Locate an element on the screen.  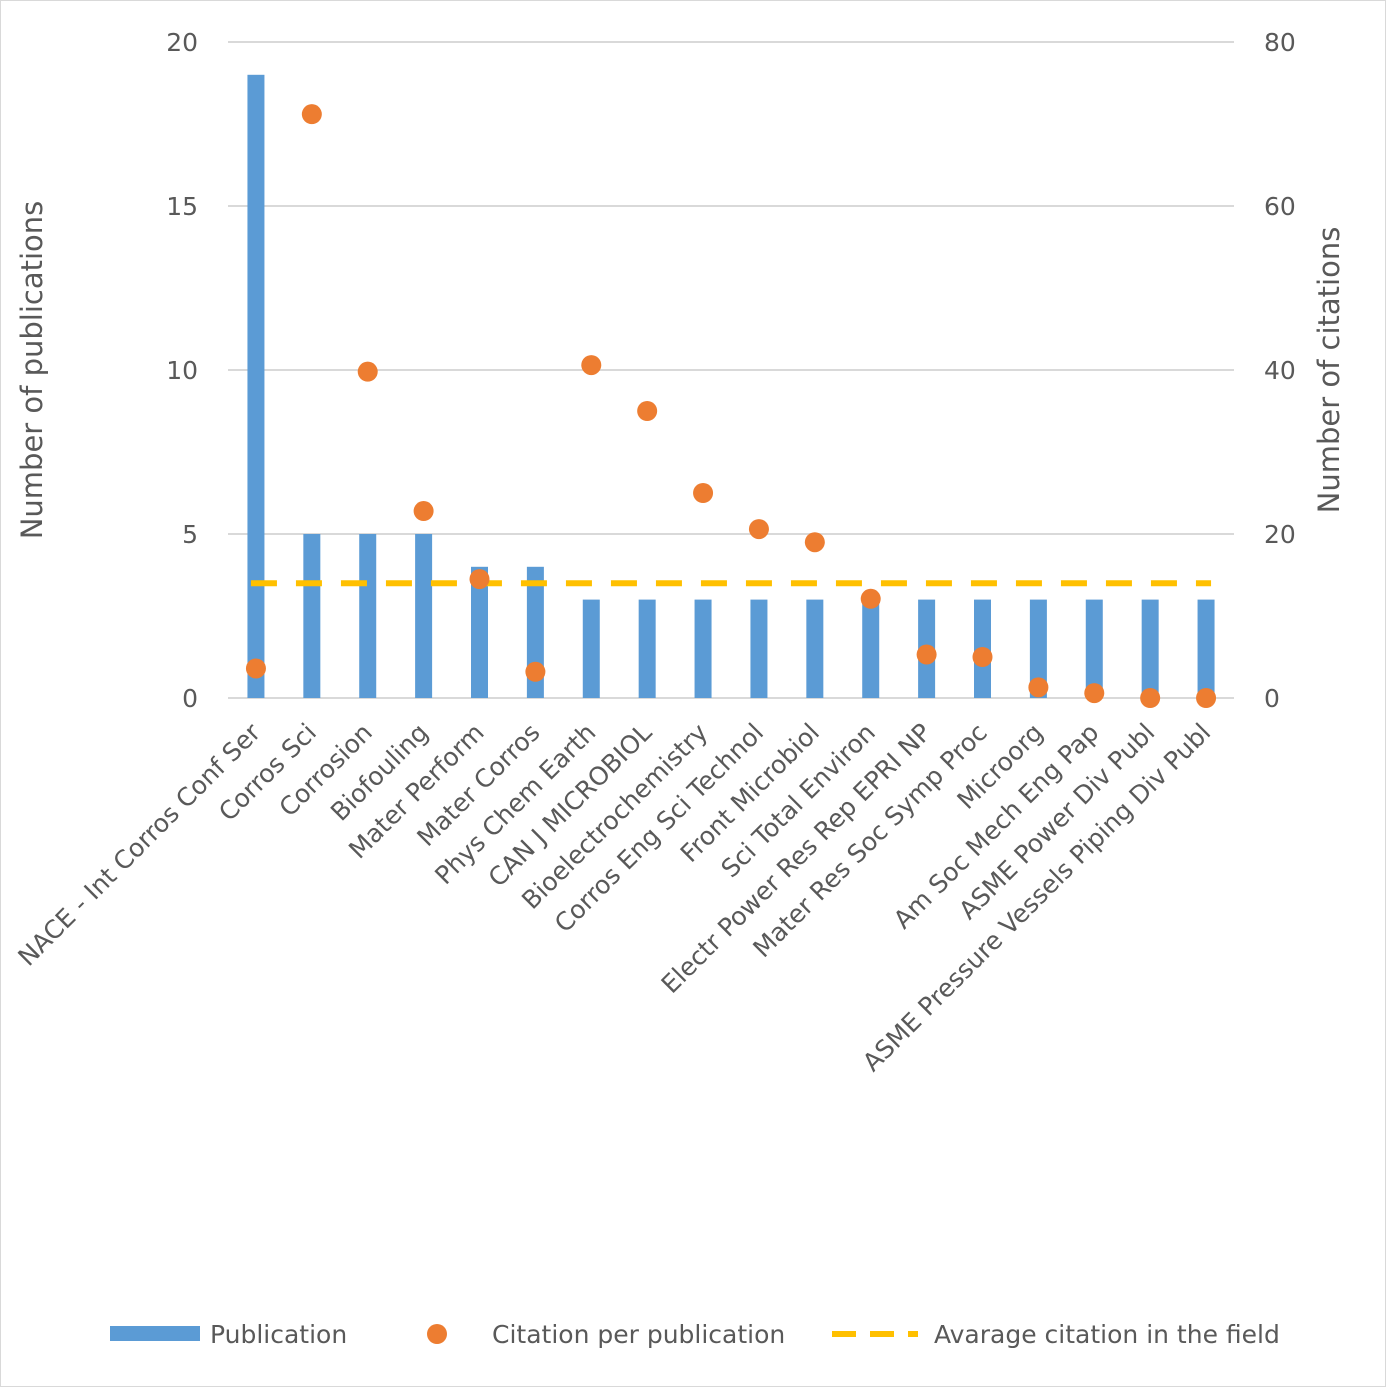
left-tick-label: 5 is located at coordinates (190, 534).